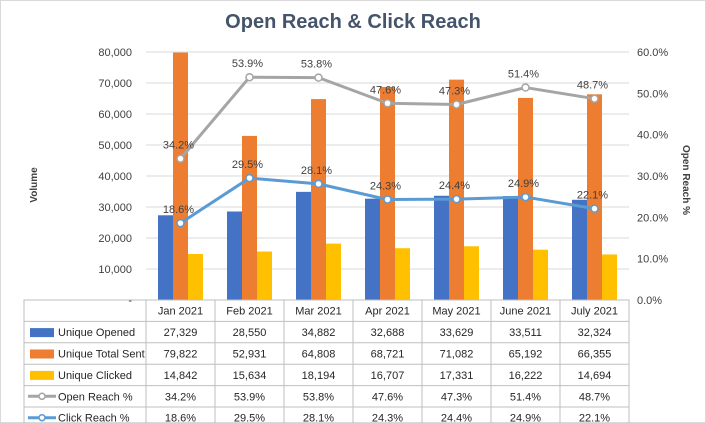  I want to click on table-cell: 33,629, so click(457, 333).